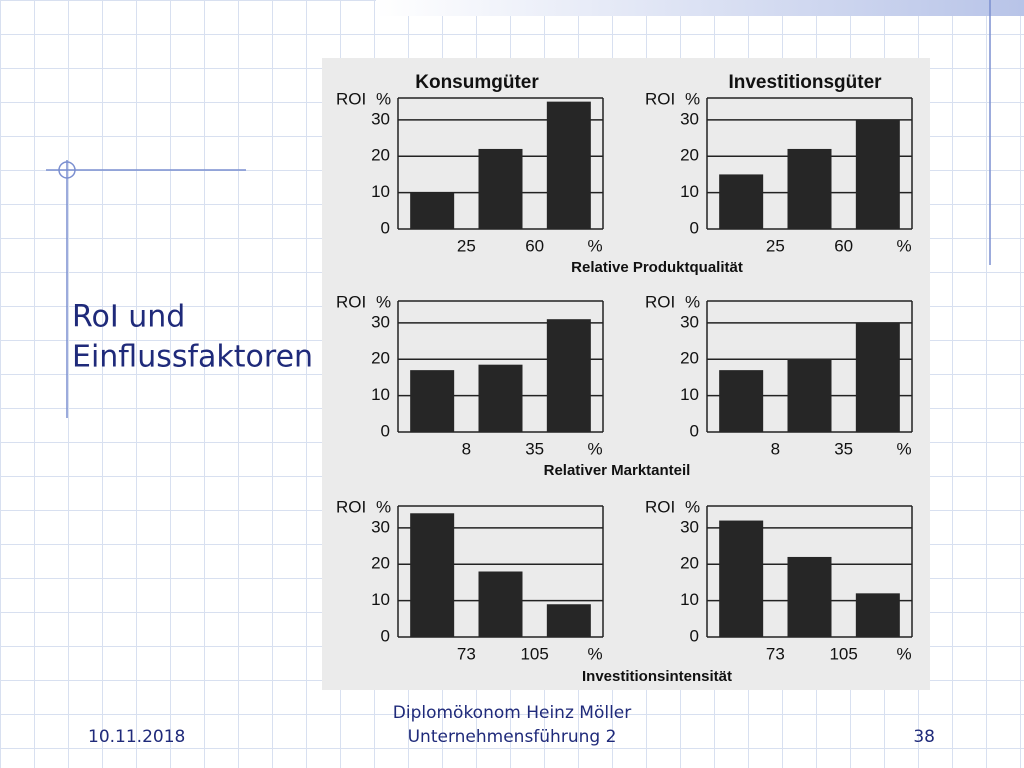 Image resolution: width=1024 pixels, height=768 pixels. What do you see at coordinates (512, 713) in the screenshot?
I see `footer-author: Diplomökonom Heinz Möller` at bounding box center [512, 713].